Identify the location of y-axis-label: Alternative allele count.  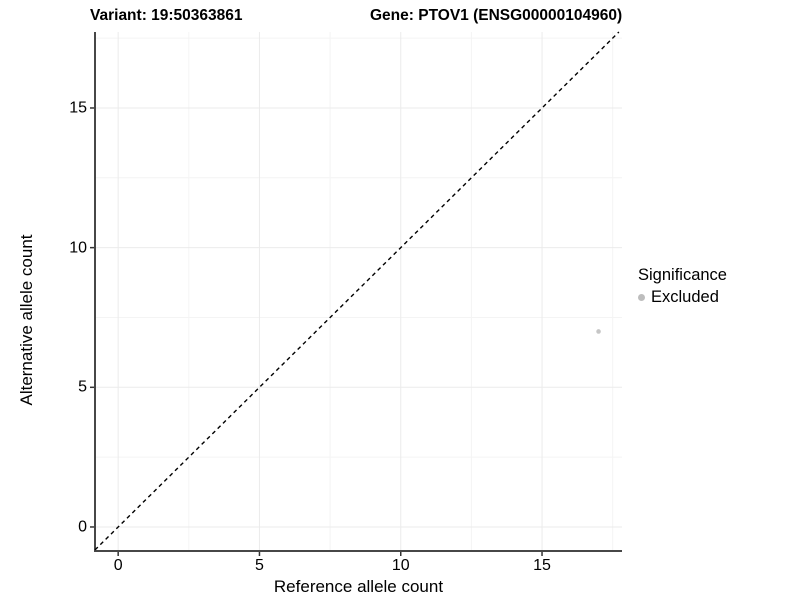
(26, 320).